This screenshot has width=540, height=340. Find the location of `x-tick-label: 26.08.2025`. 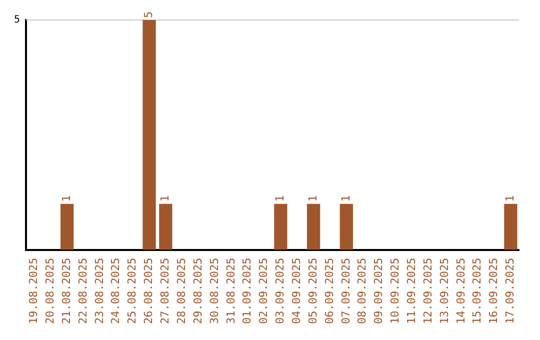

x-tick-label: 26.08.2025 is located at coordinates (149, 291).